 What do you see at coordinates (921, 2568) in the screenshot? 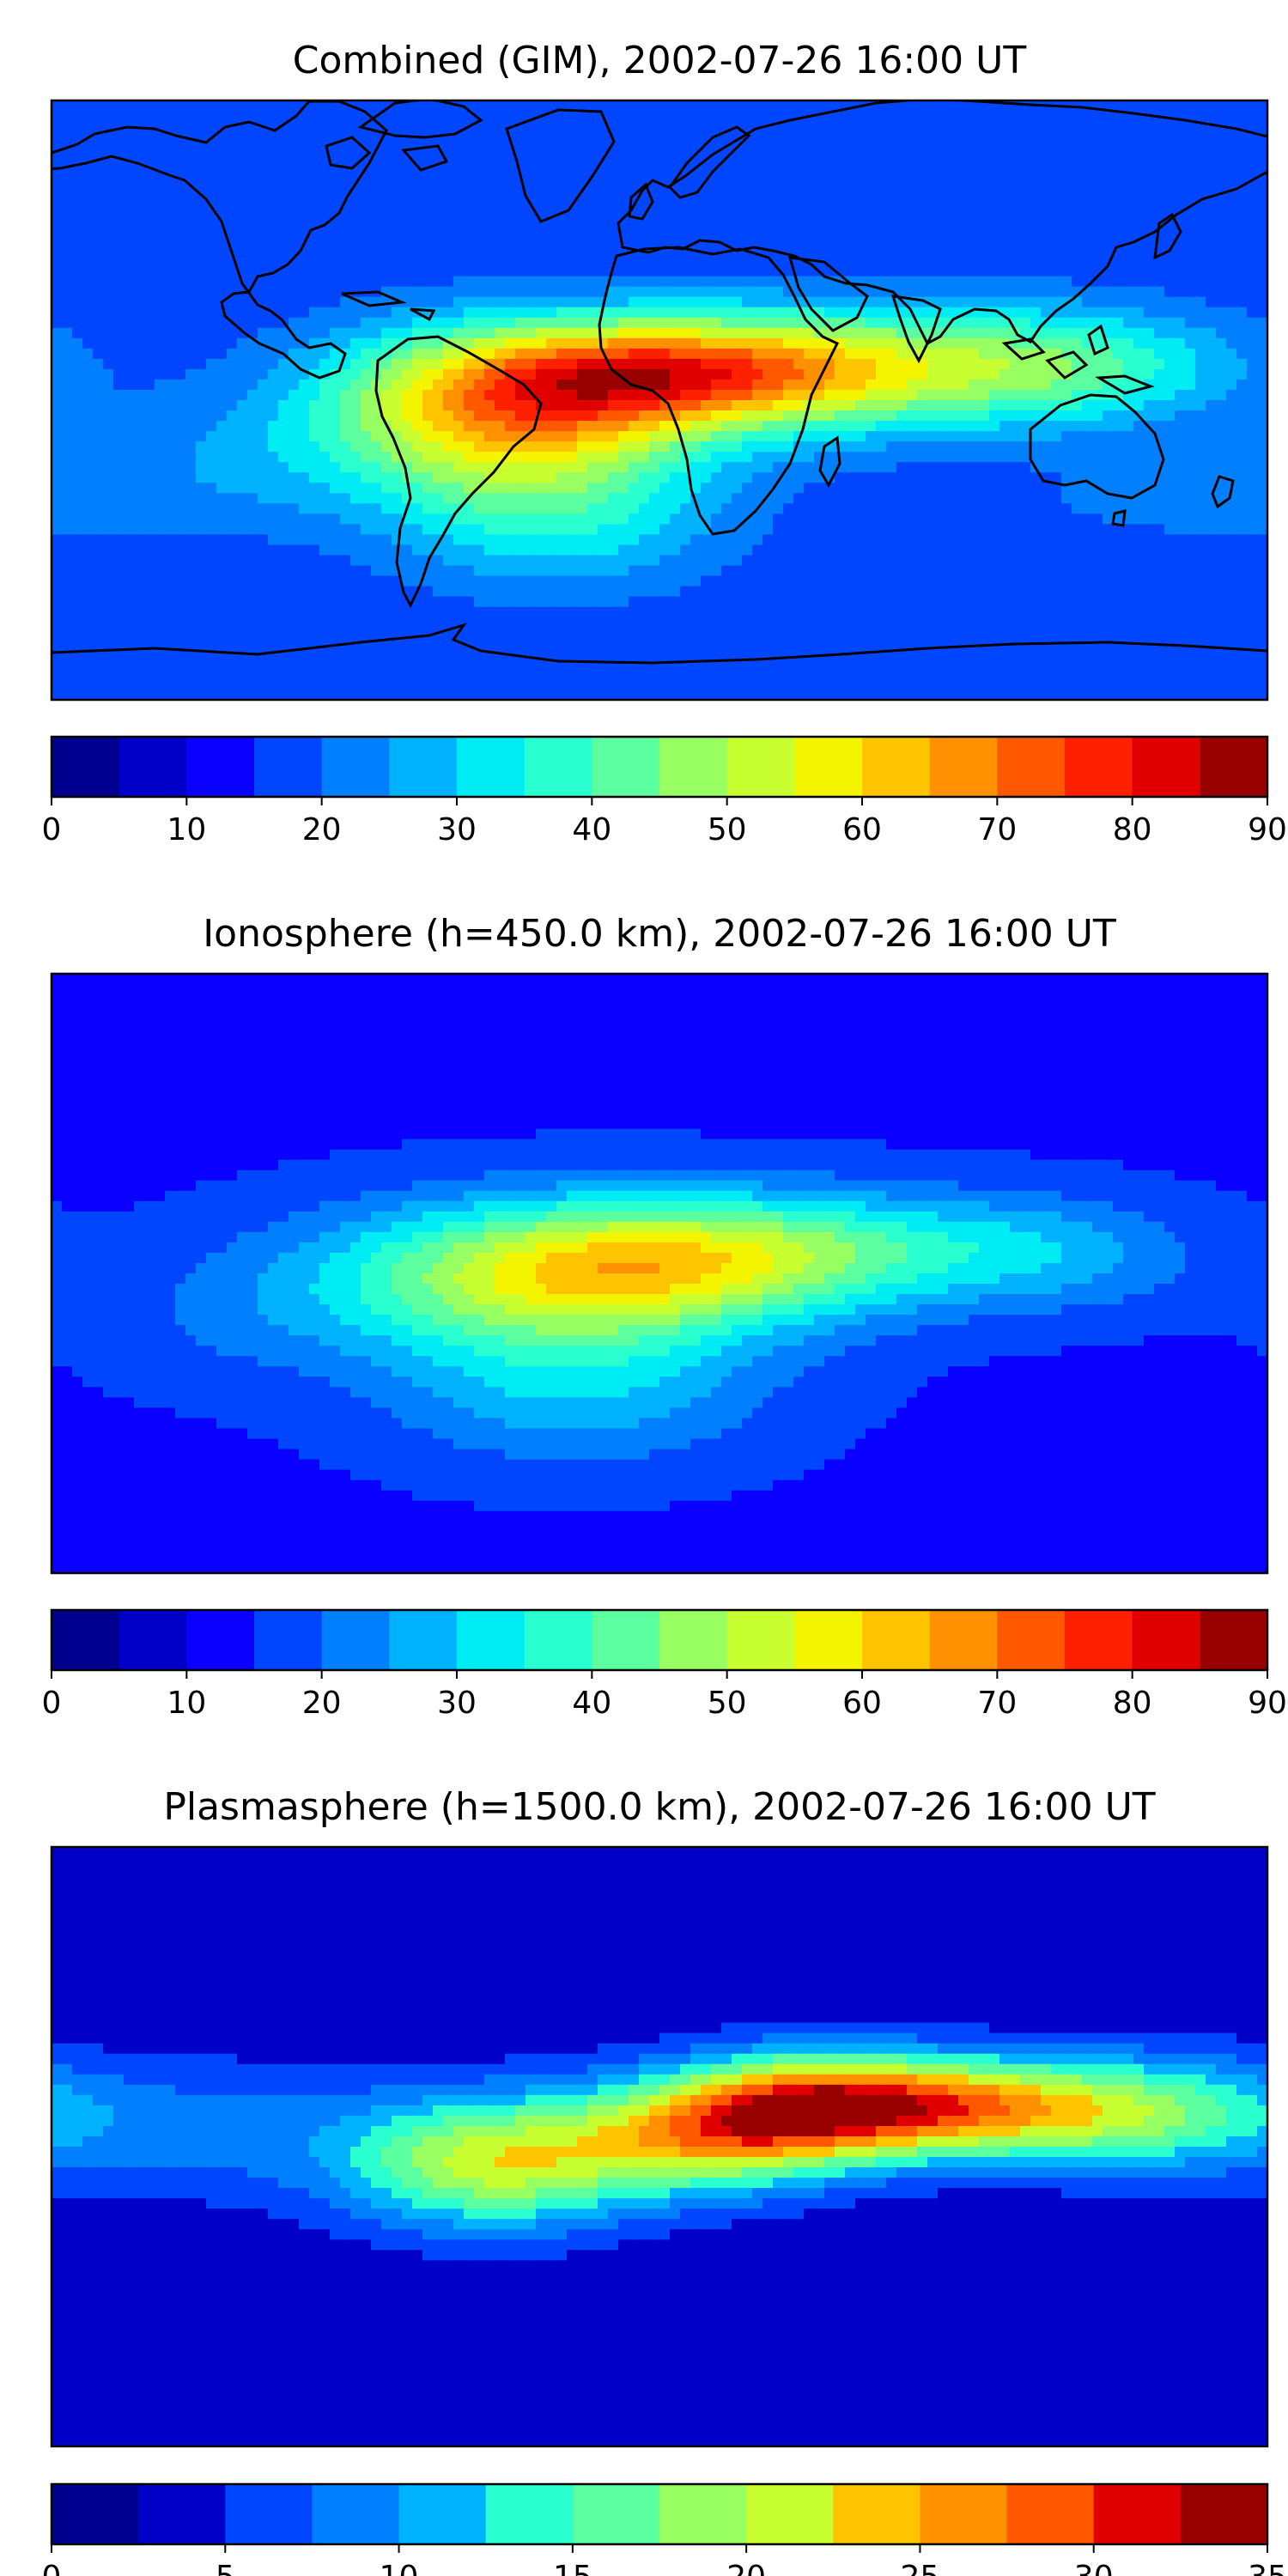
I see `colorbar-tick-label: 25` at bounding box center [921, 2568].